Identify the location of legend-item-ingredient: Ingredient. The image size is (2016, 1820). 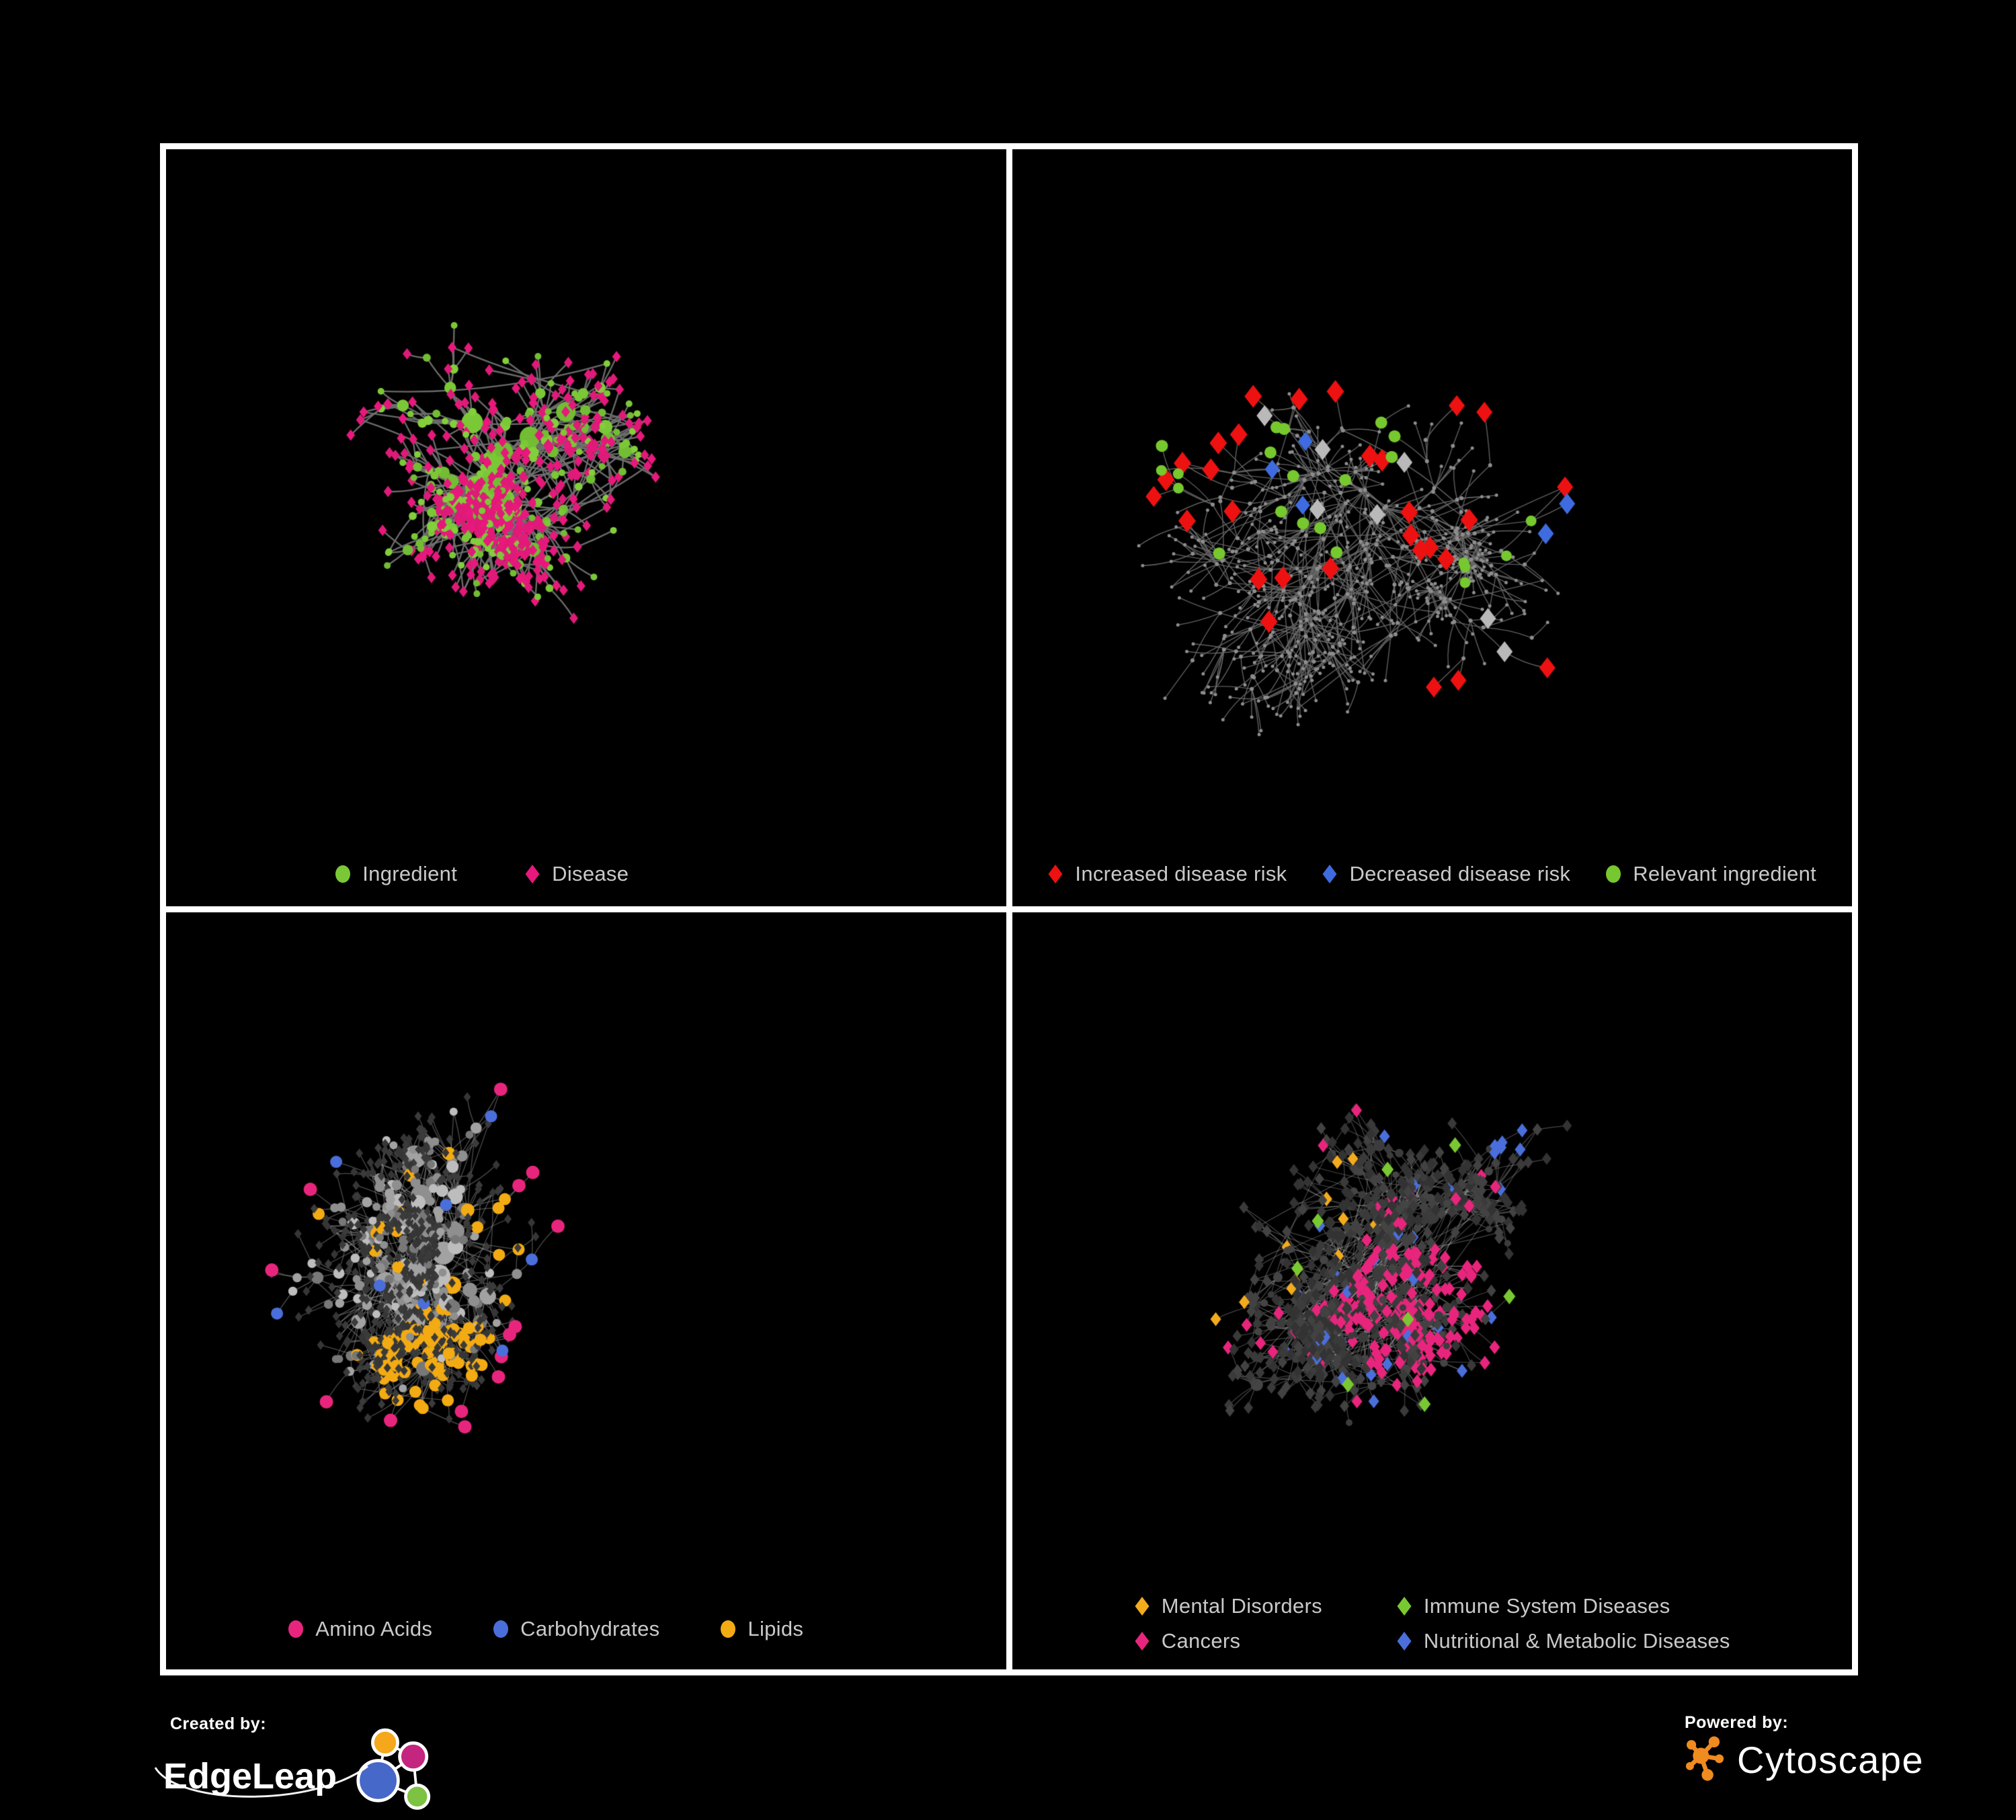
(396, 874).